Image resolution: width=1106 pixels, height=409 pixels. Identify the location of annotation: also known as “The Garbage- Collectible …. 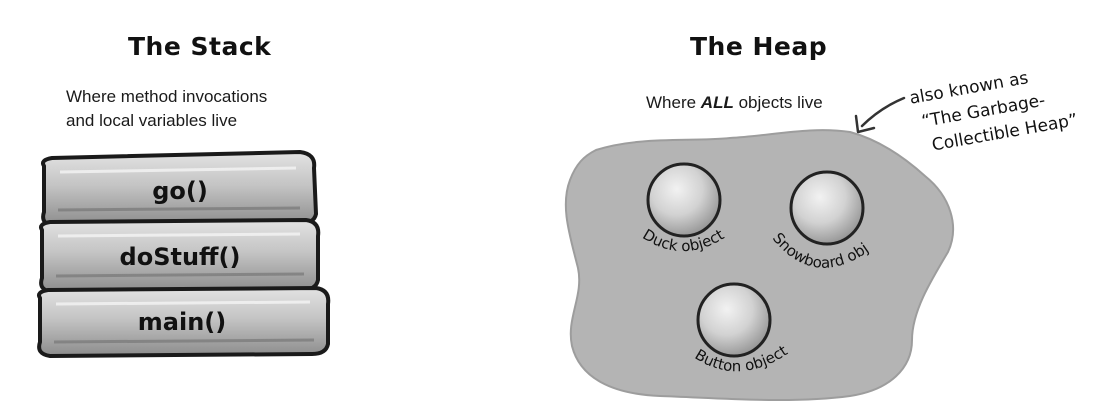
(993, 111).